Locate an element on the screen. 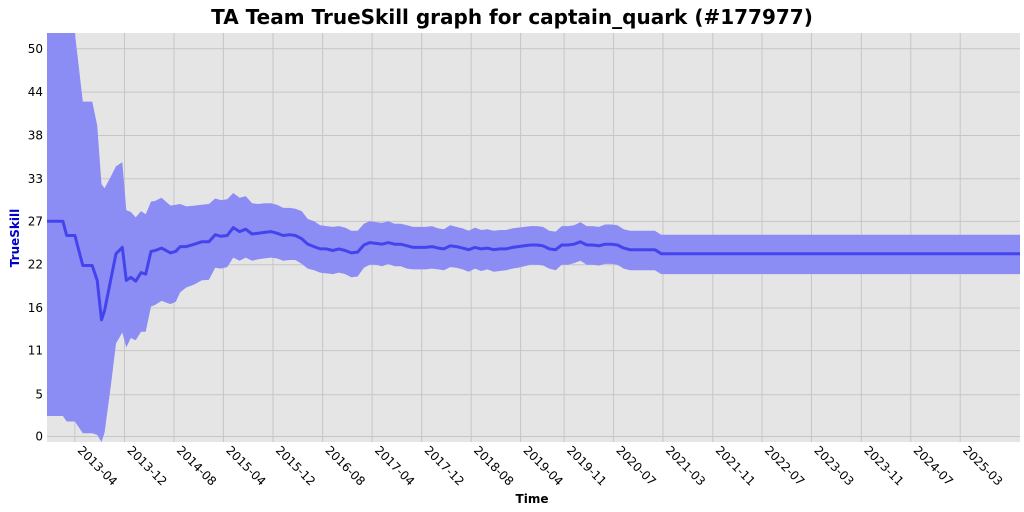 The image size is (1024, 512). x-tick-label: 2024-07 is located at coordinates (933, 465).